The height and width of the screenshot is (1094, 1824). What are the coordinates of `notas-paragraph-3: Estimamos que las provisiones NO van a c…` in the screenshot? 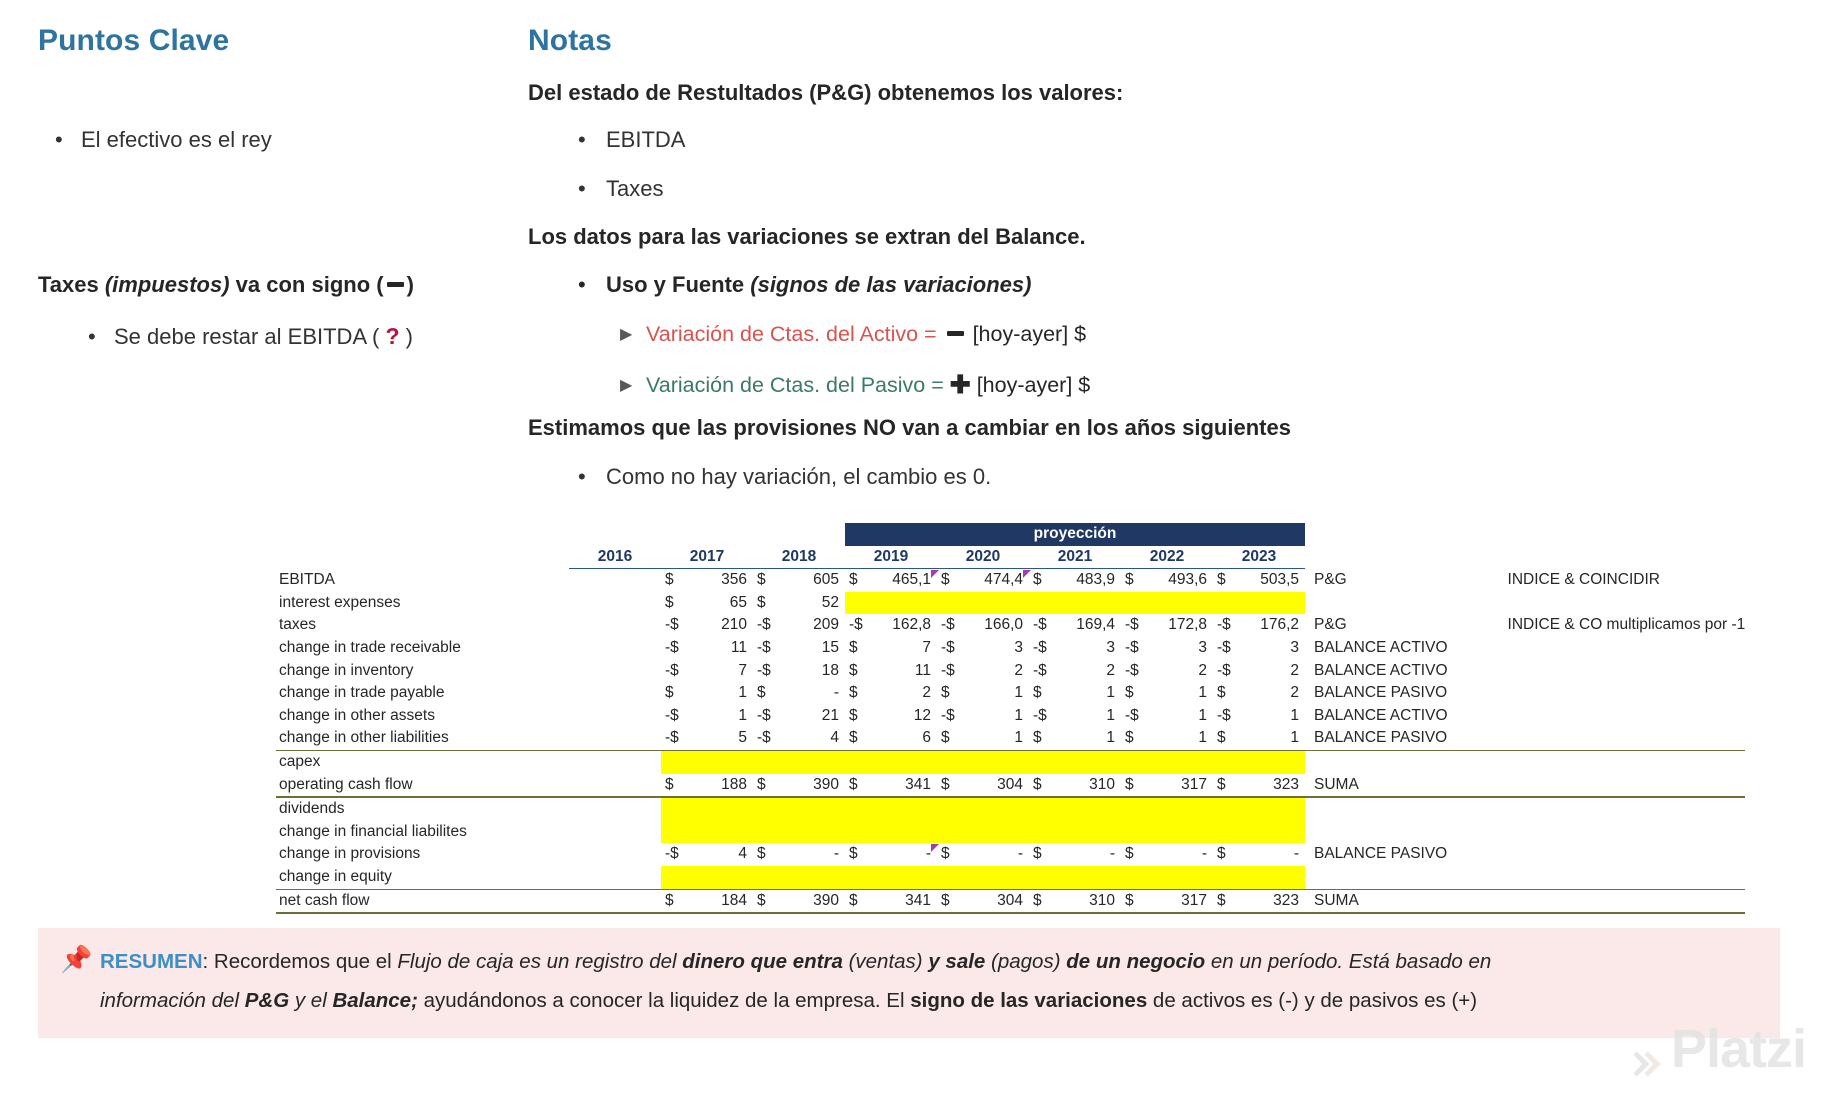 It's located at (909, 427).